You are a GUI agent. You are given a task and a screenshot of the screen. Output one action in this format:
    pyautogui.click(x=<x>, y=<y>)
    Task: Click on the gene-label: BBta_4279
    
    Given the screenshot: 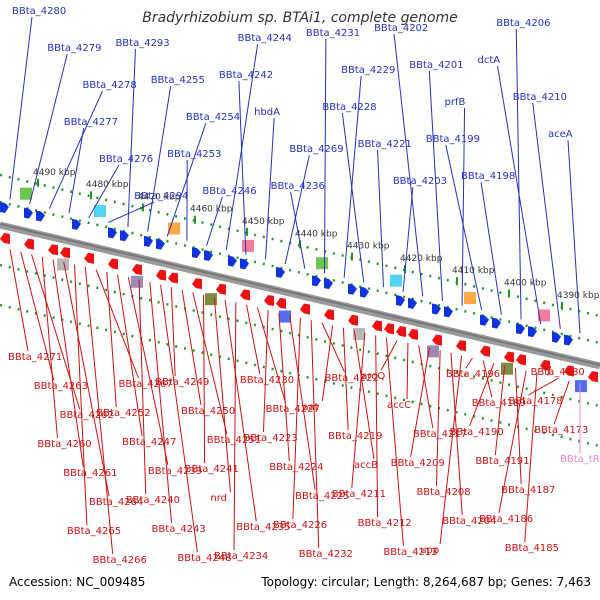 What is the action you would take?
    pyautogui.click(x=74, y=48)
    